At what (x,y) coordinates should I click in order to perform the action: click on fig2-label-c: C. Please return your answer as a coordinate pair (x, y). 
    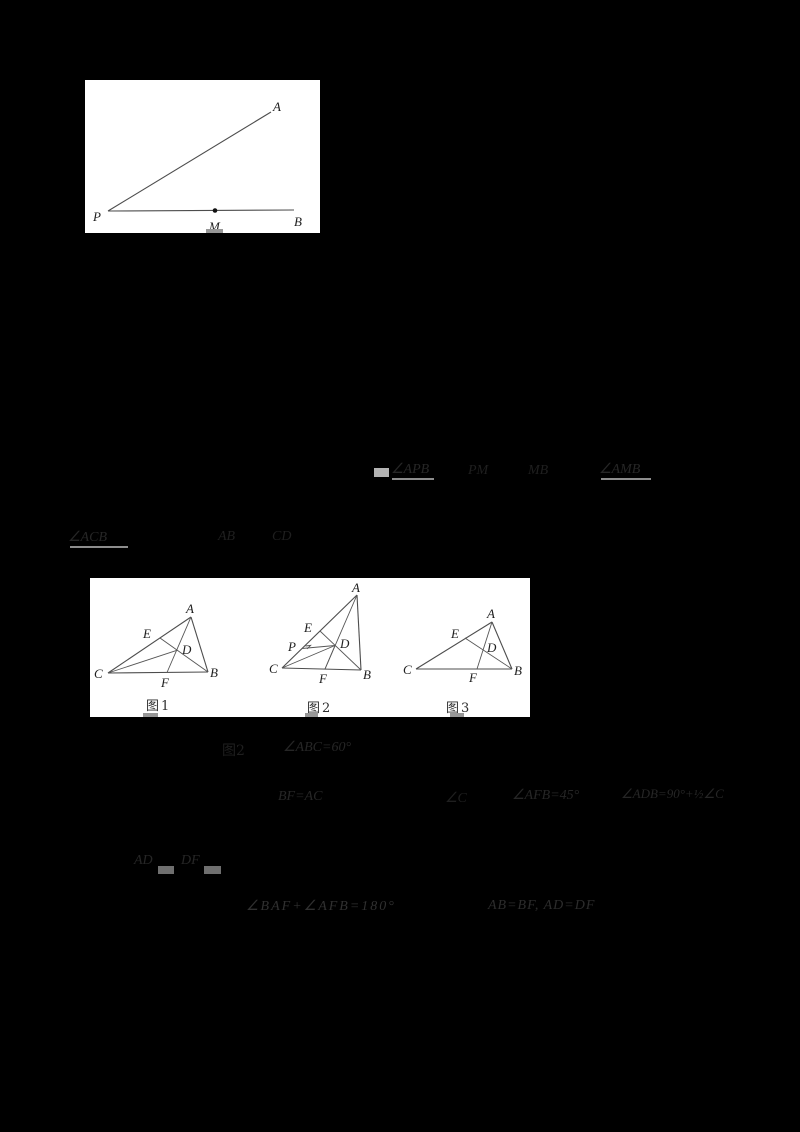
    Looking at the image, I should click on (273, 668).